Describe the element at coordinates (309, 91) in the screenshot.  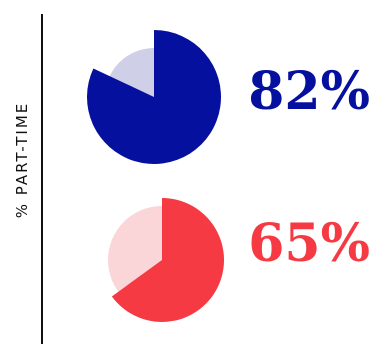
I see `percentage-label-1: 82%` at that location.